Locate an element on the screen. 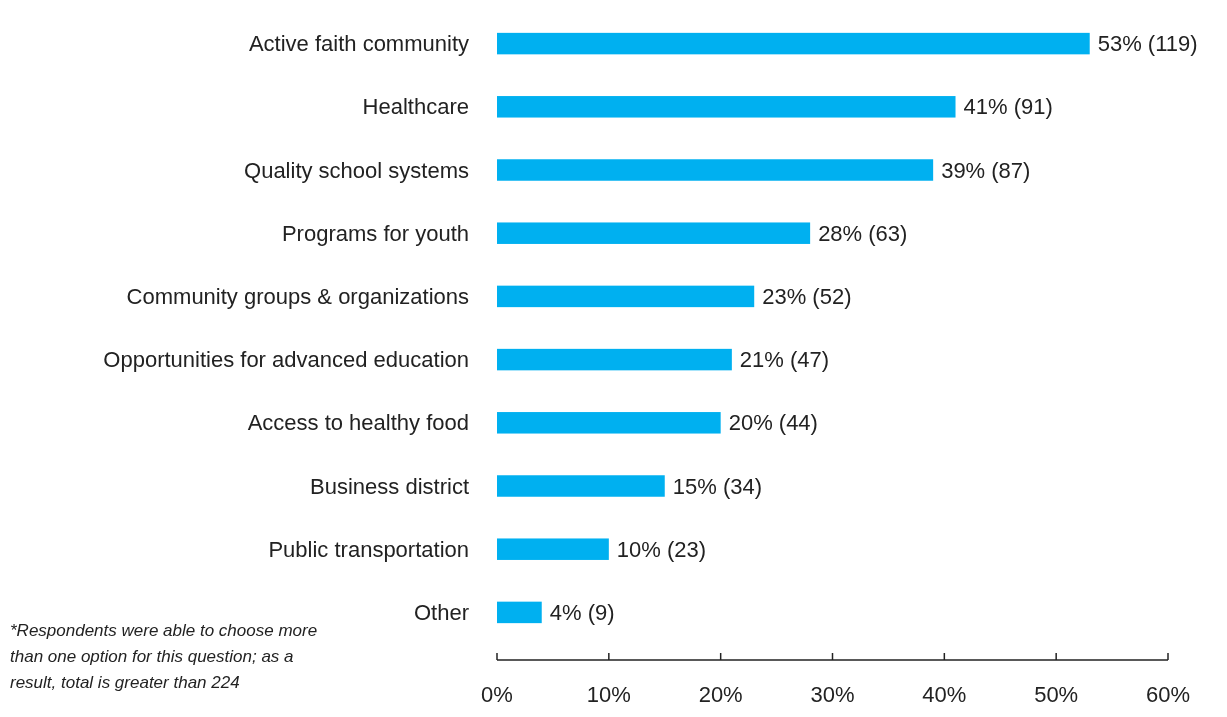  y-tick-label: Other is located at coordinates (441, 612).